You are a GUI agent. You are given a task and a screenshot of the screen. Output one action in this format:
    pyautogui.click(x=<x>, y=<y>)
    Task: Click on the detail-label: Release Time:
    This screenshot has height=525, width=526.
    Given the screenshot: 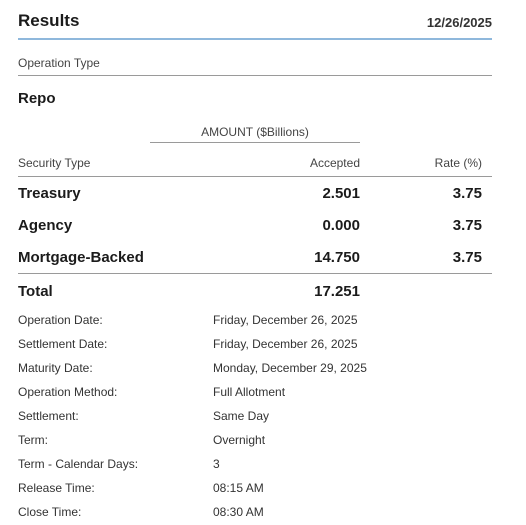 What is the action you would take?
    pyautogui.click(x=56, y=488)
    